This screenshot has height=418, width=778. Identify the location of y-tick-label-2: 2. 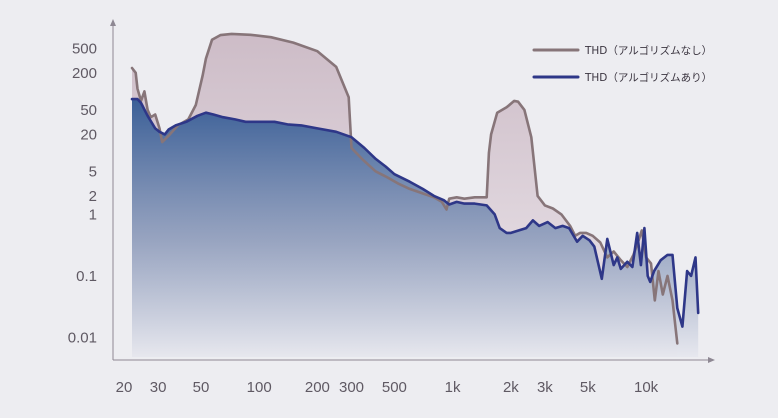
(93, 196).